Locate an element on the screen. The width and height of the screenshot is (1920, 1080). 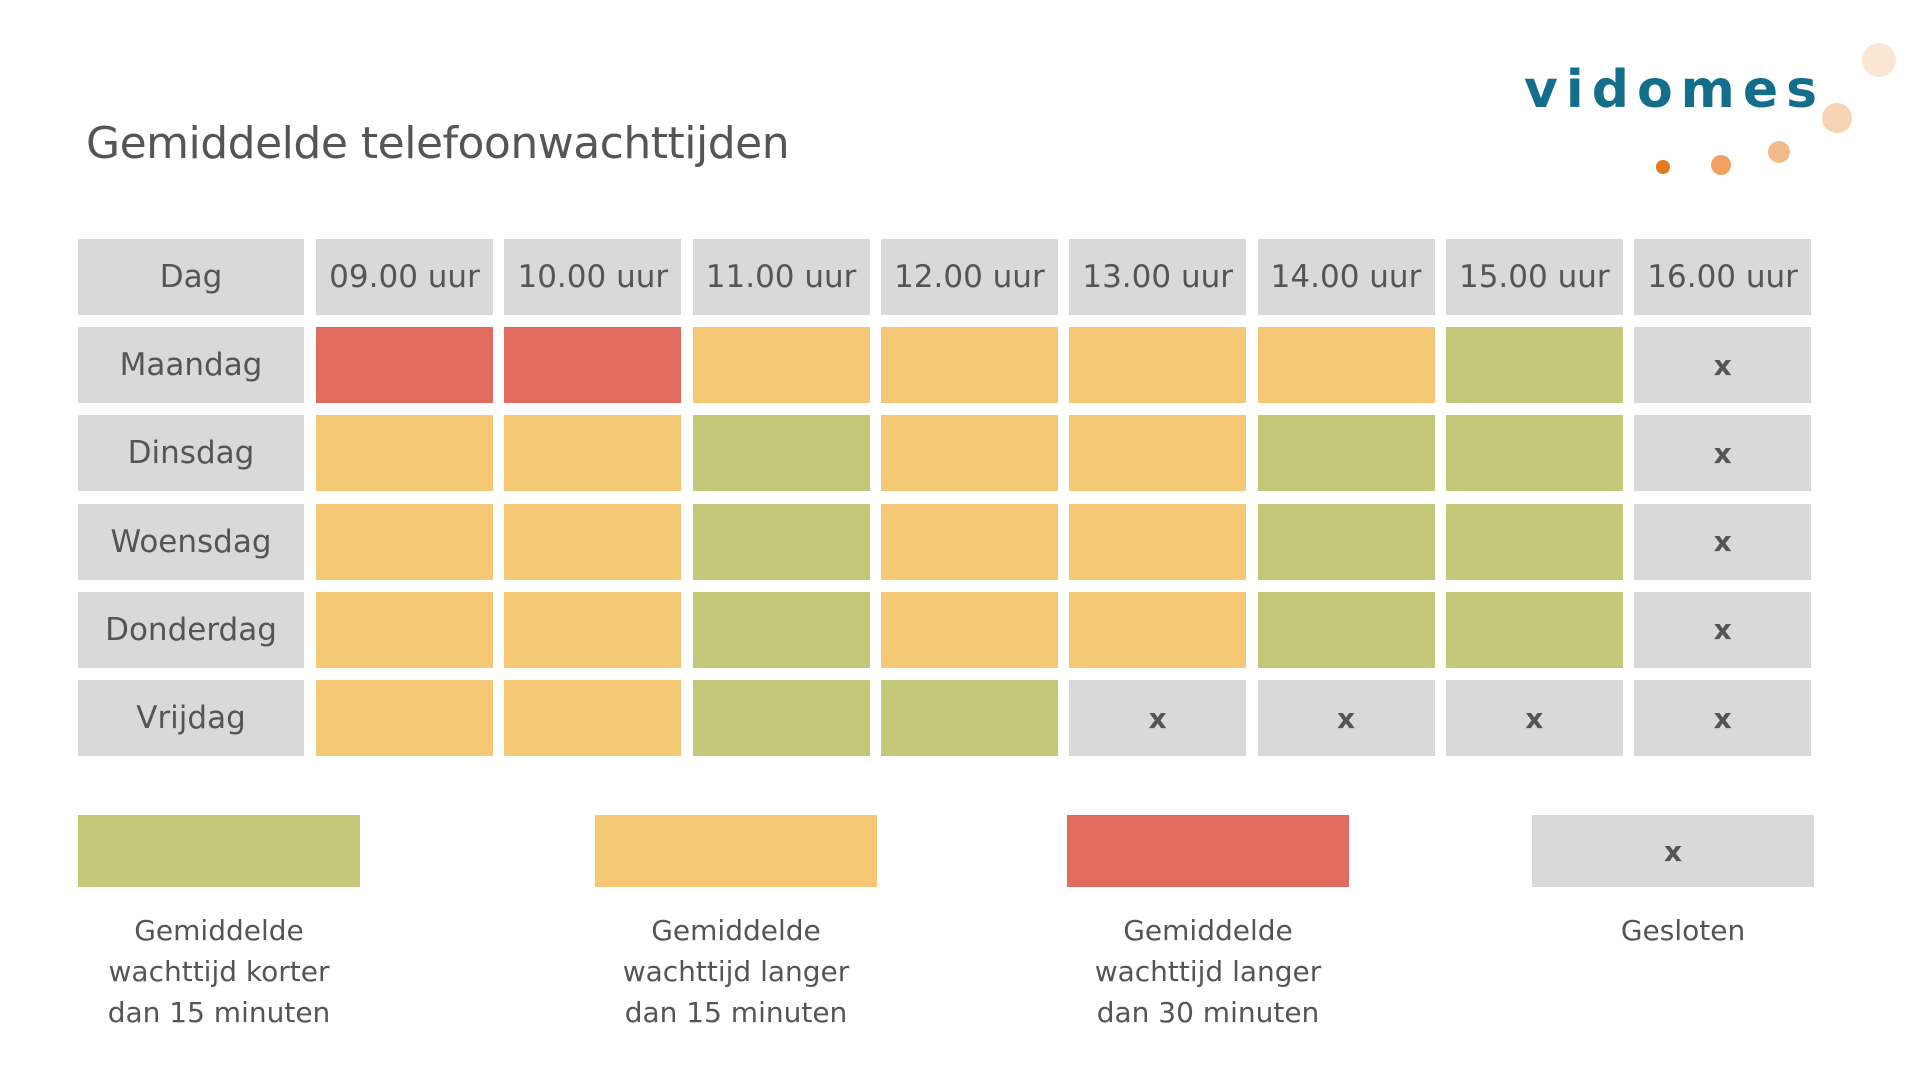
header-hour: 09.00 uur is located at coordinates (404, 277).